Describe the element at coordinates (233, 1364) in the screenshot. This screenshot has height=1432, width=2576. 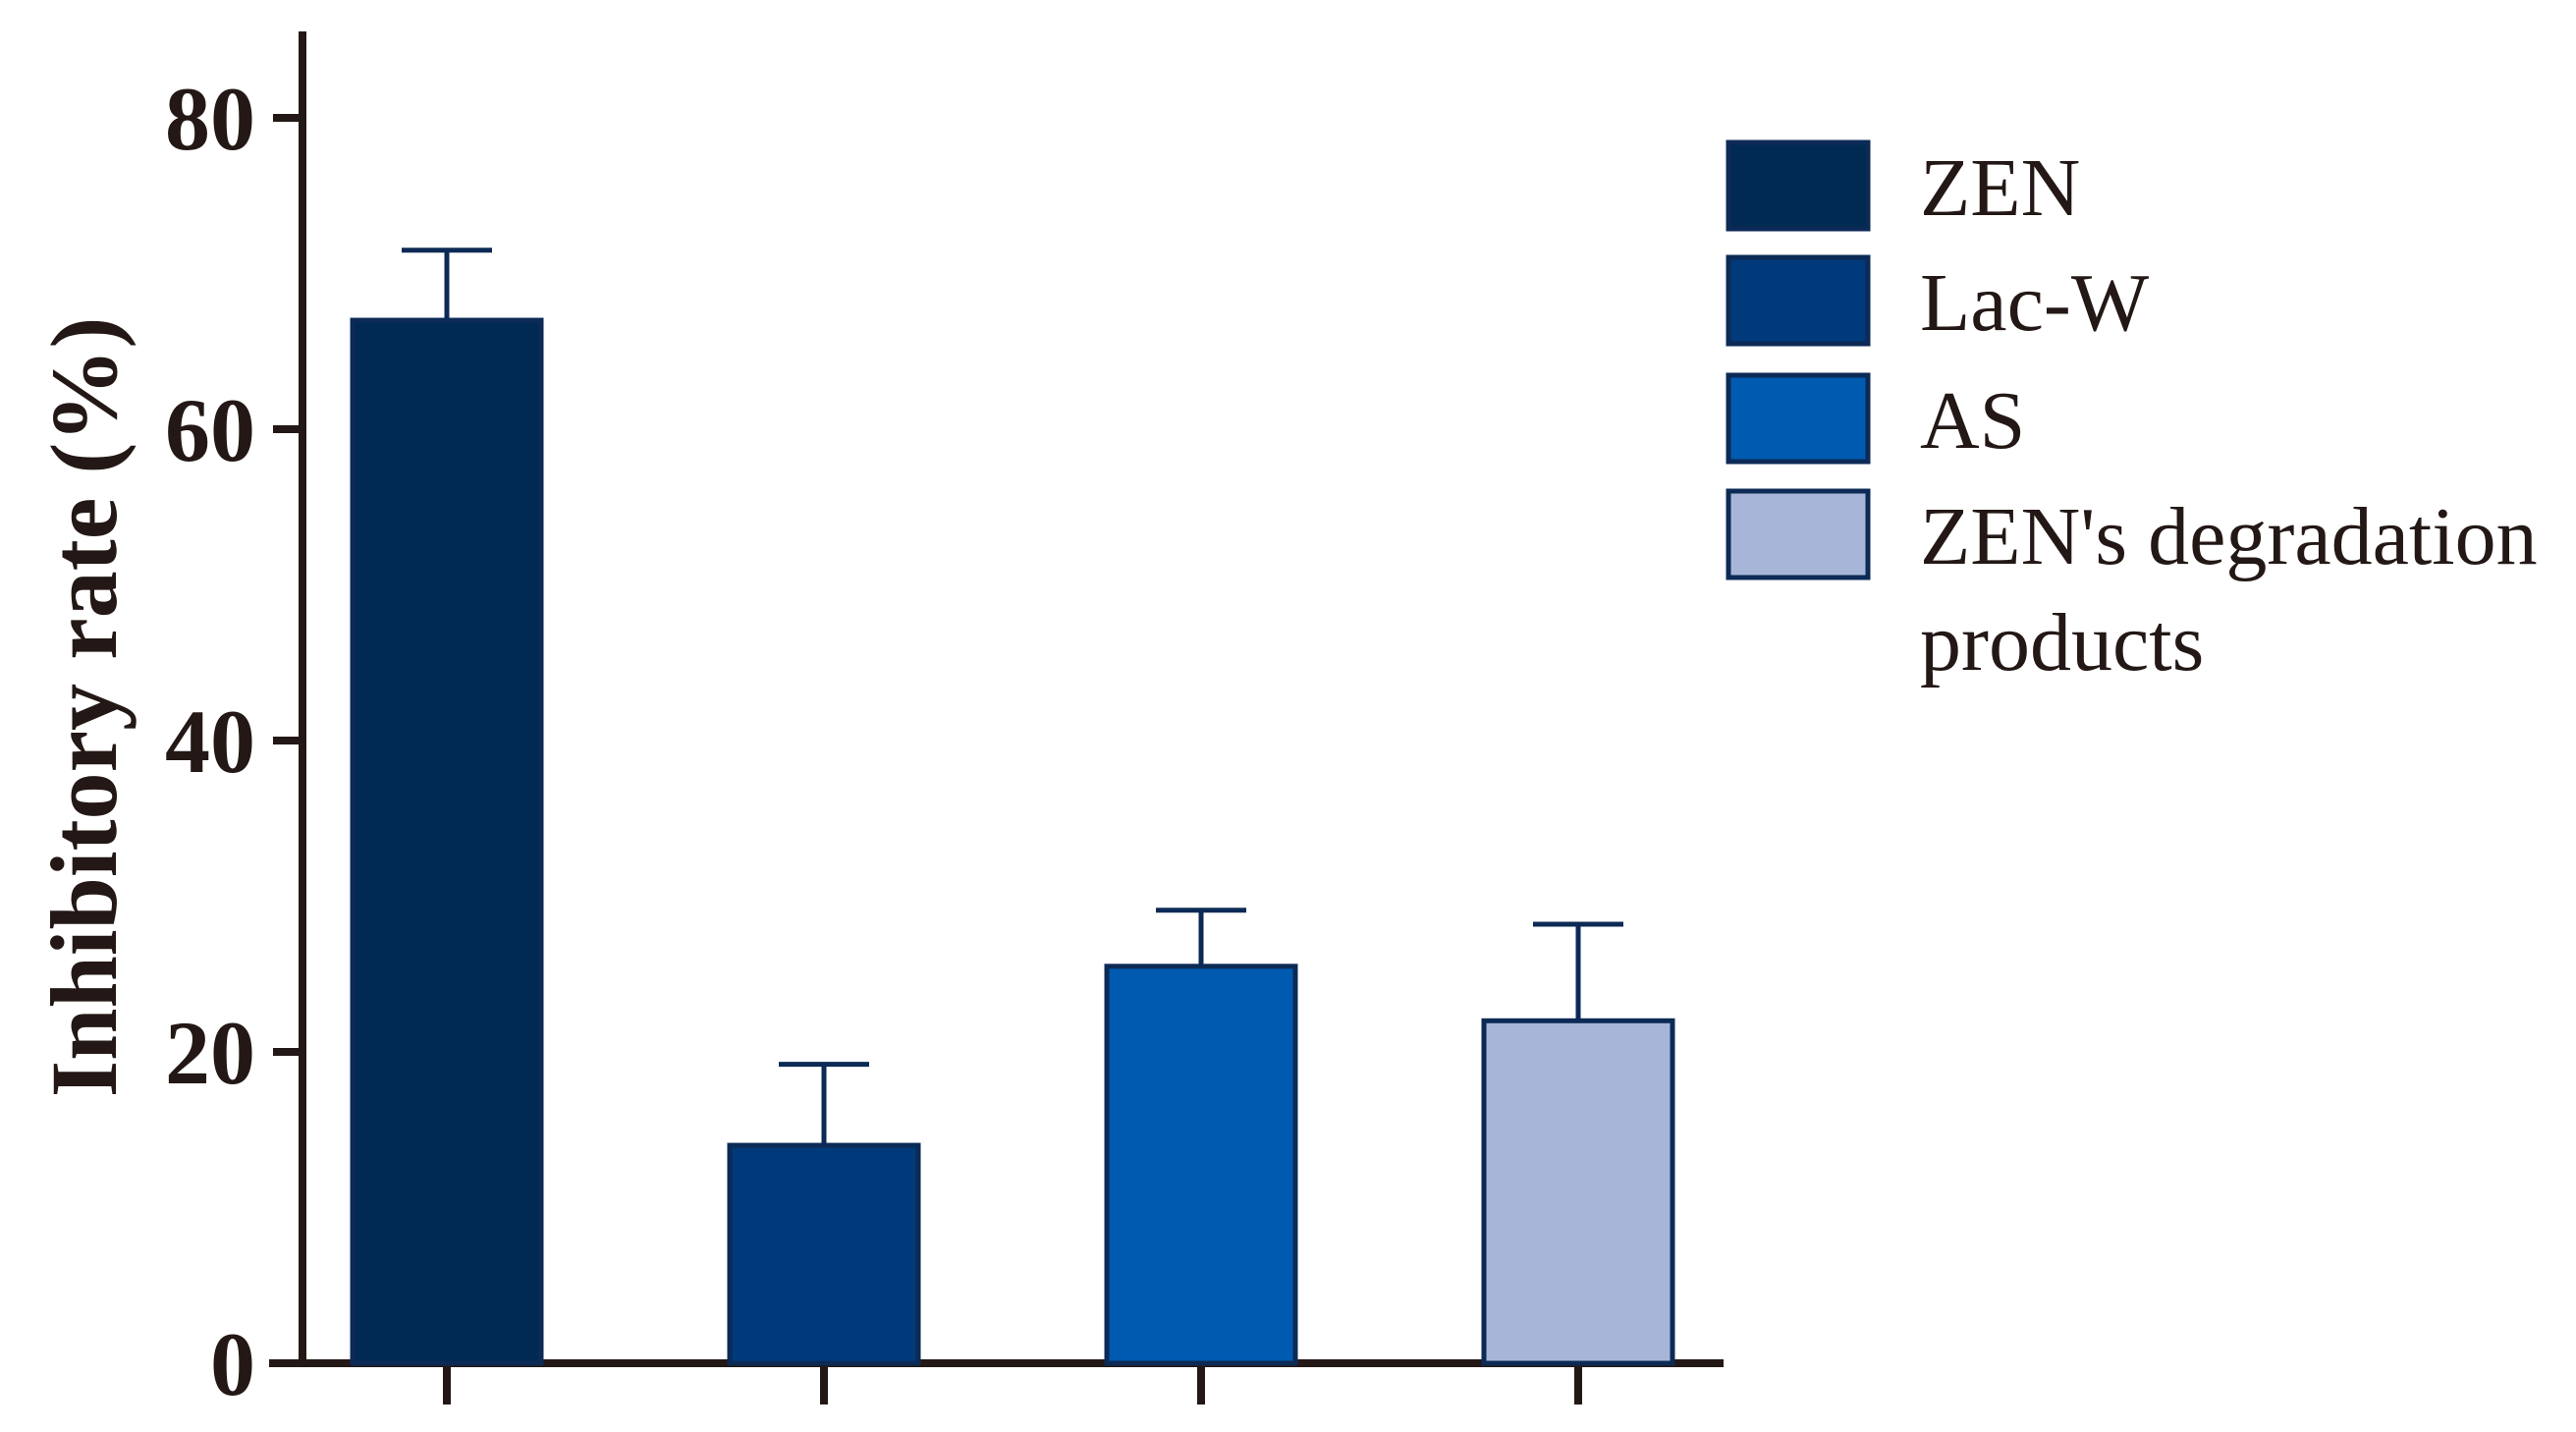
I see `y-tick-label: 0` at that location.